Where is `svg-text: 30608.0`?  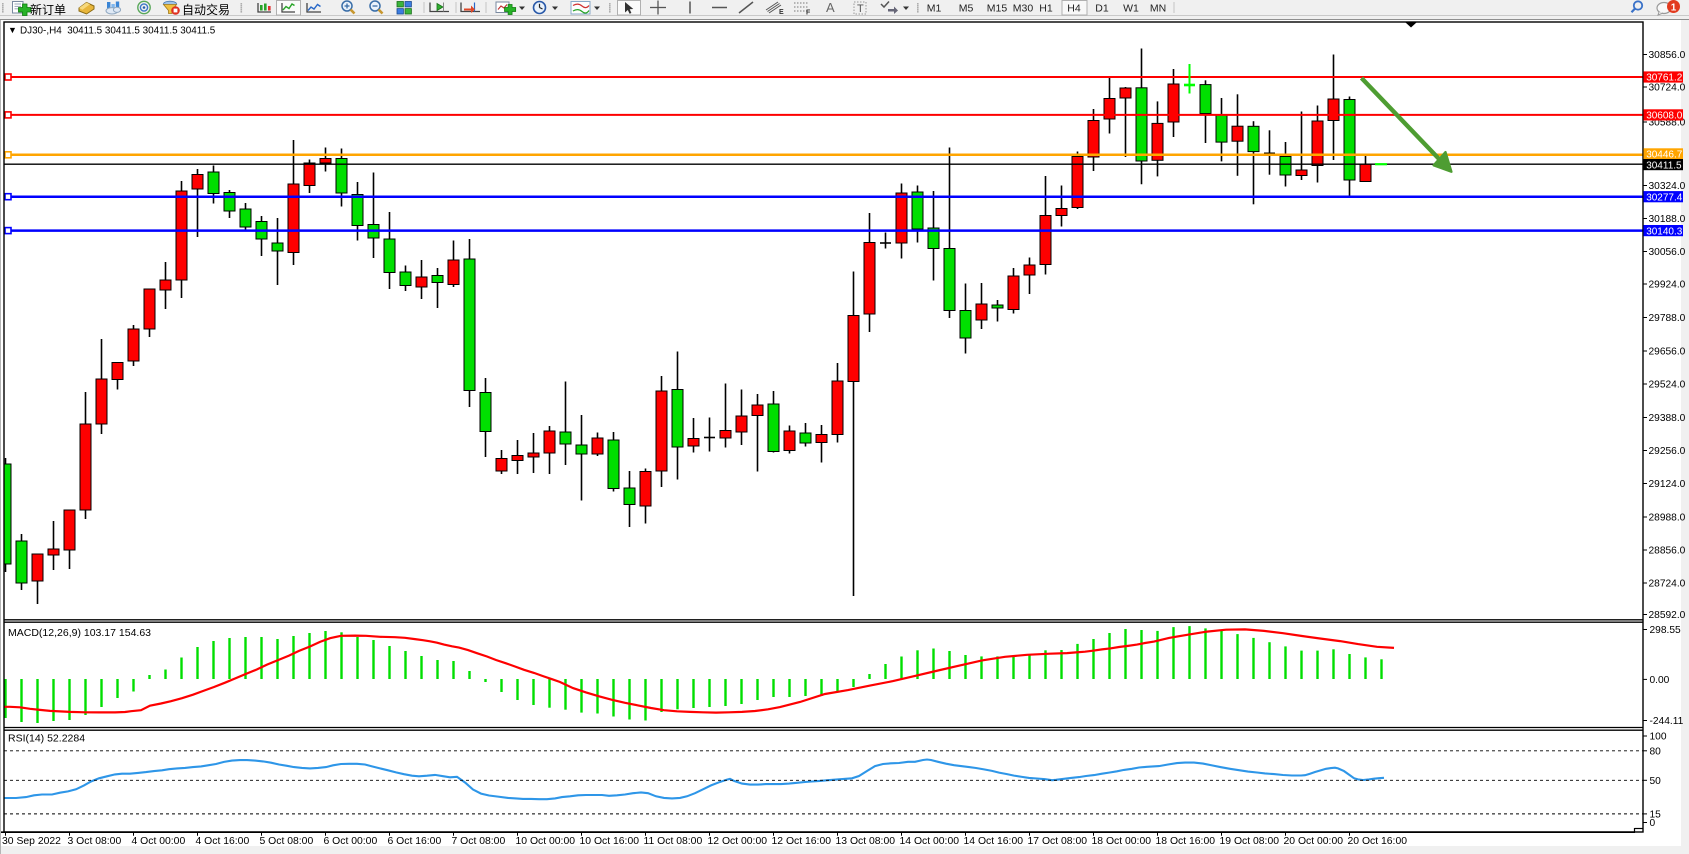 svg-text: 30608.0 is located at coordinates (1664, 116).